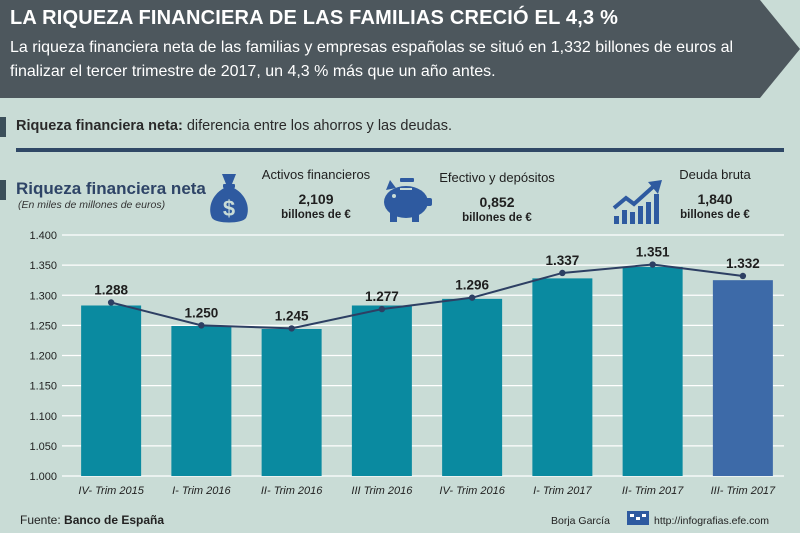 This screenshot has width=800, height=533. What do you see at coordinates (472, 285) in the screenshot?
I see `data-label: 1.296` at bounding box center [472, 285].